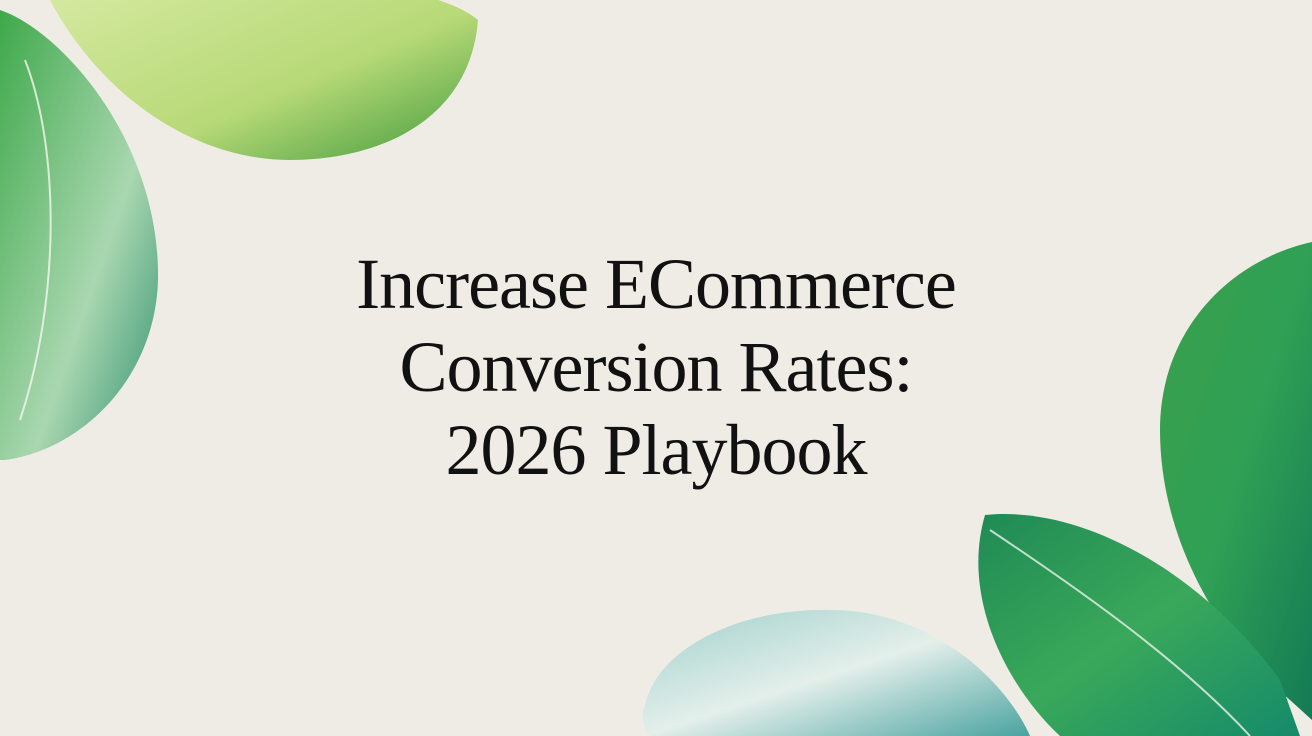 The width and height of the screenshot is (1312, 736). Describe the element at coordinates (656, 450) in the screenshot. I see `title-line: 2026 Playbook` at that location.